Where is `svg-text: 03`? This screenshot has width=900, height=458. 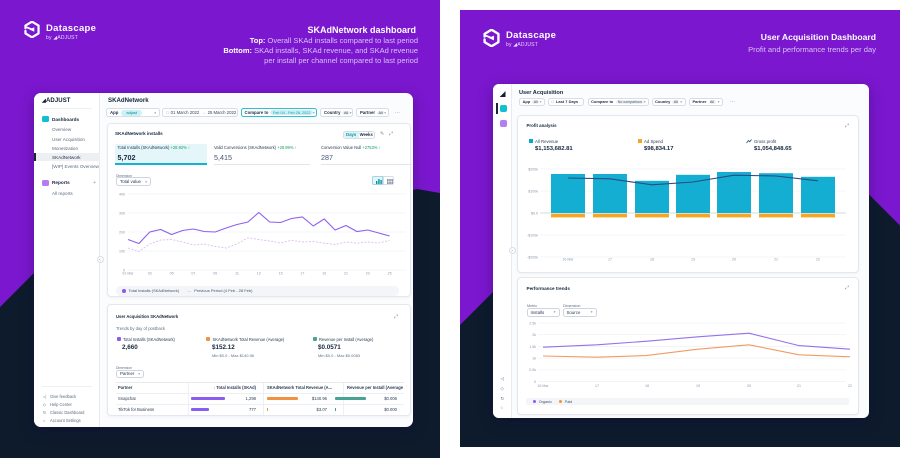
svg-text: 03 is located at coordinates (150, 273).